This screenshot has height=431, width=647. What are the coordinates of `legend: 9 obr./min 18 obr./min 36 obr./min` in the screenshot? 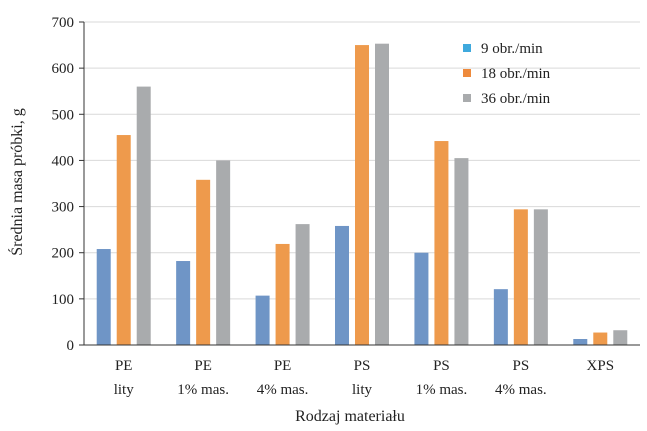 It's located at (507, 74).